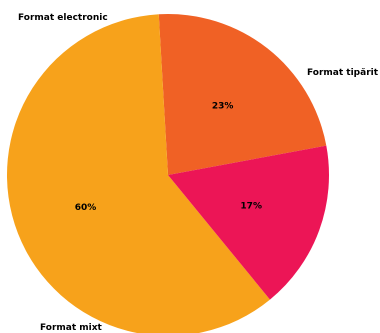 The image size is (380, 333). Describe the element at coordinates (63, 18) in the screenshot. I see `slice-category-label: Format electronic` at that location.